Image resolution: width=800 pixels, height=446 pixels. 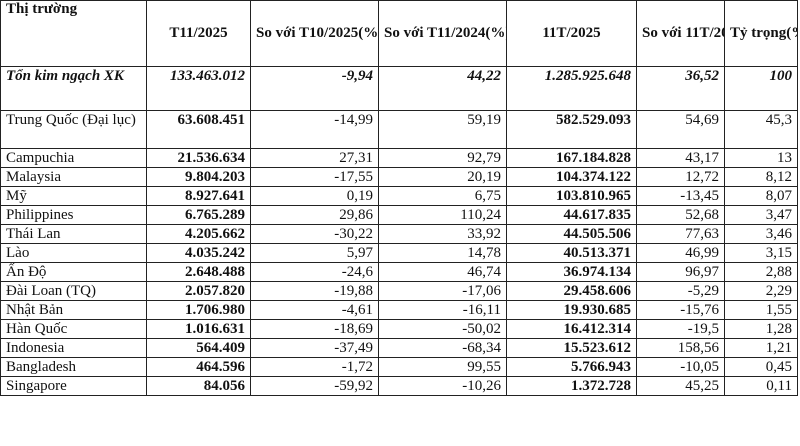 What do you see at coordinates (571, 196) in the screenshot?
I see `value-11t: 103.810.965` at bounding box center [571, 196].